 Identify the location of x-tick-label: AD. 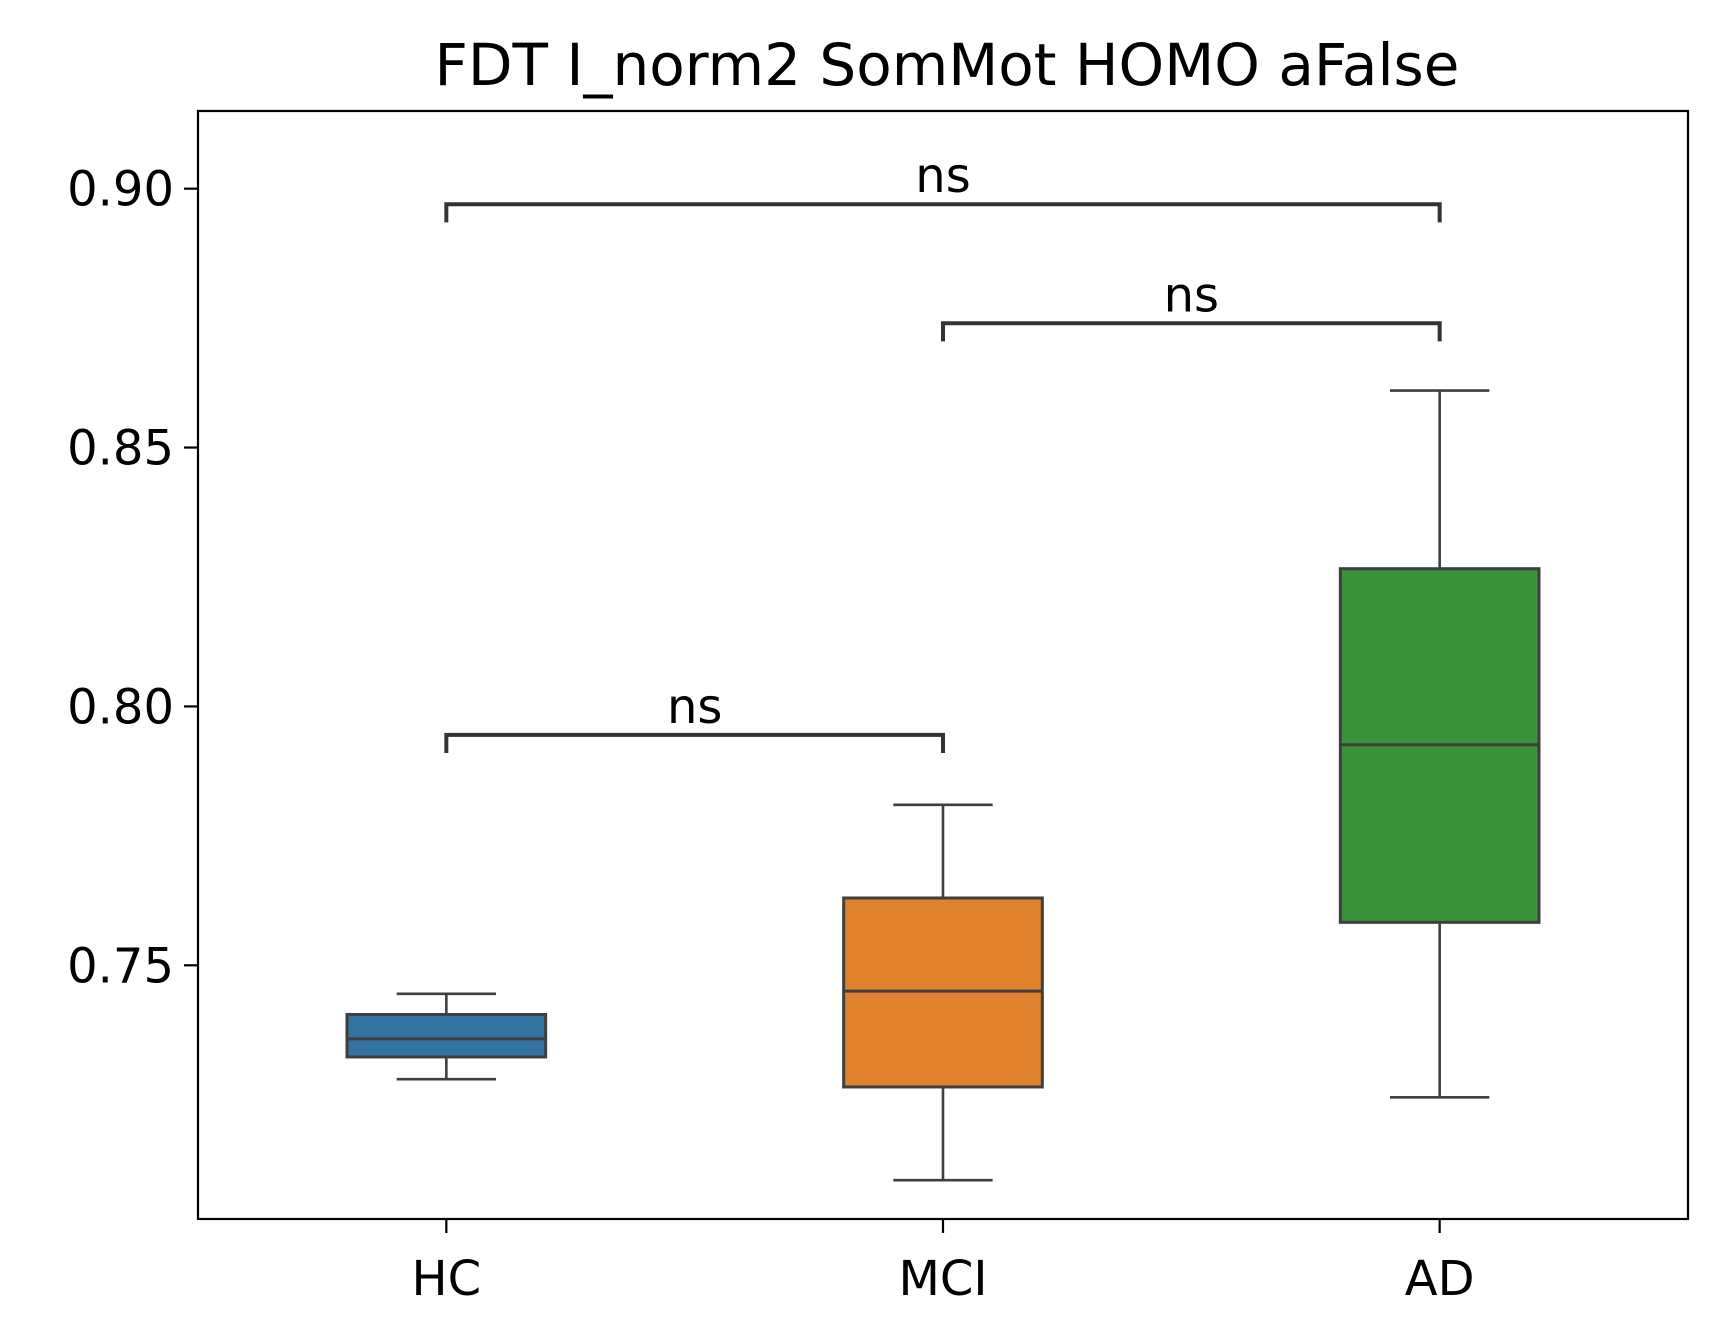
(1440, 1279).